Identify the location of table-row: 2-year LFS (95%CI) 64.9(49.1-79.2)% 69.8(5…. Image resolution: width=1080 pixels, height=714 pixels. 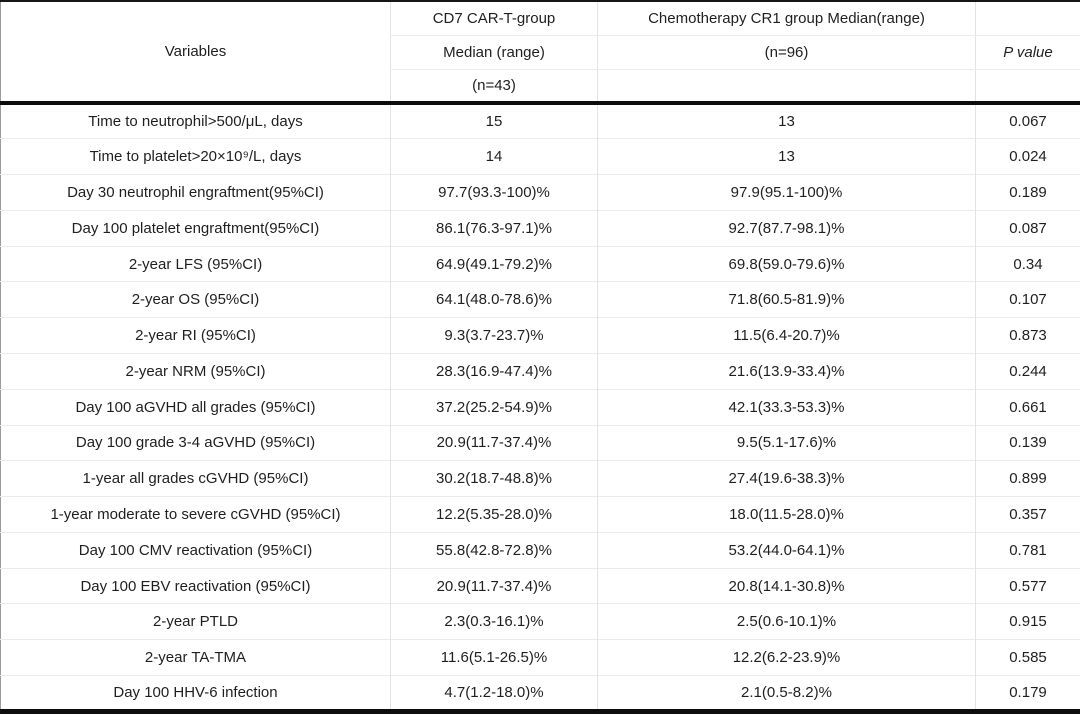
(540, 263).